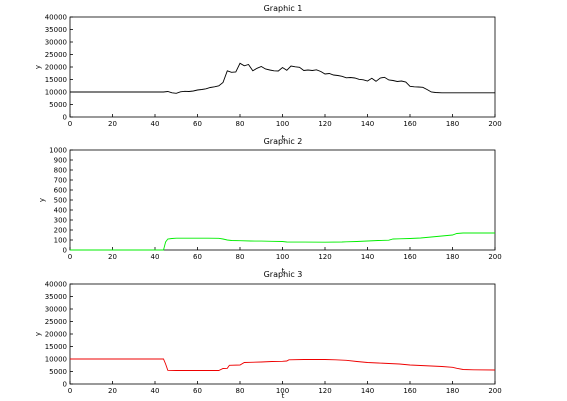 This screenshot has height=401, width=567. I want to click on y-tick-label: 100, so click(60, 241).